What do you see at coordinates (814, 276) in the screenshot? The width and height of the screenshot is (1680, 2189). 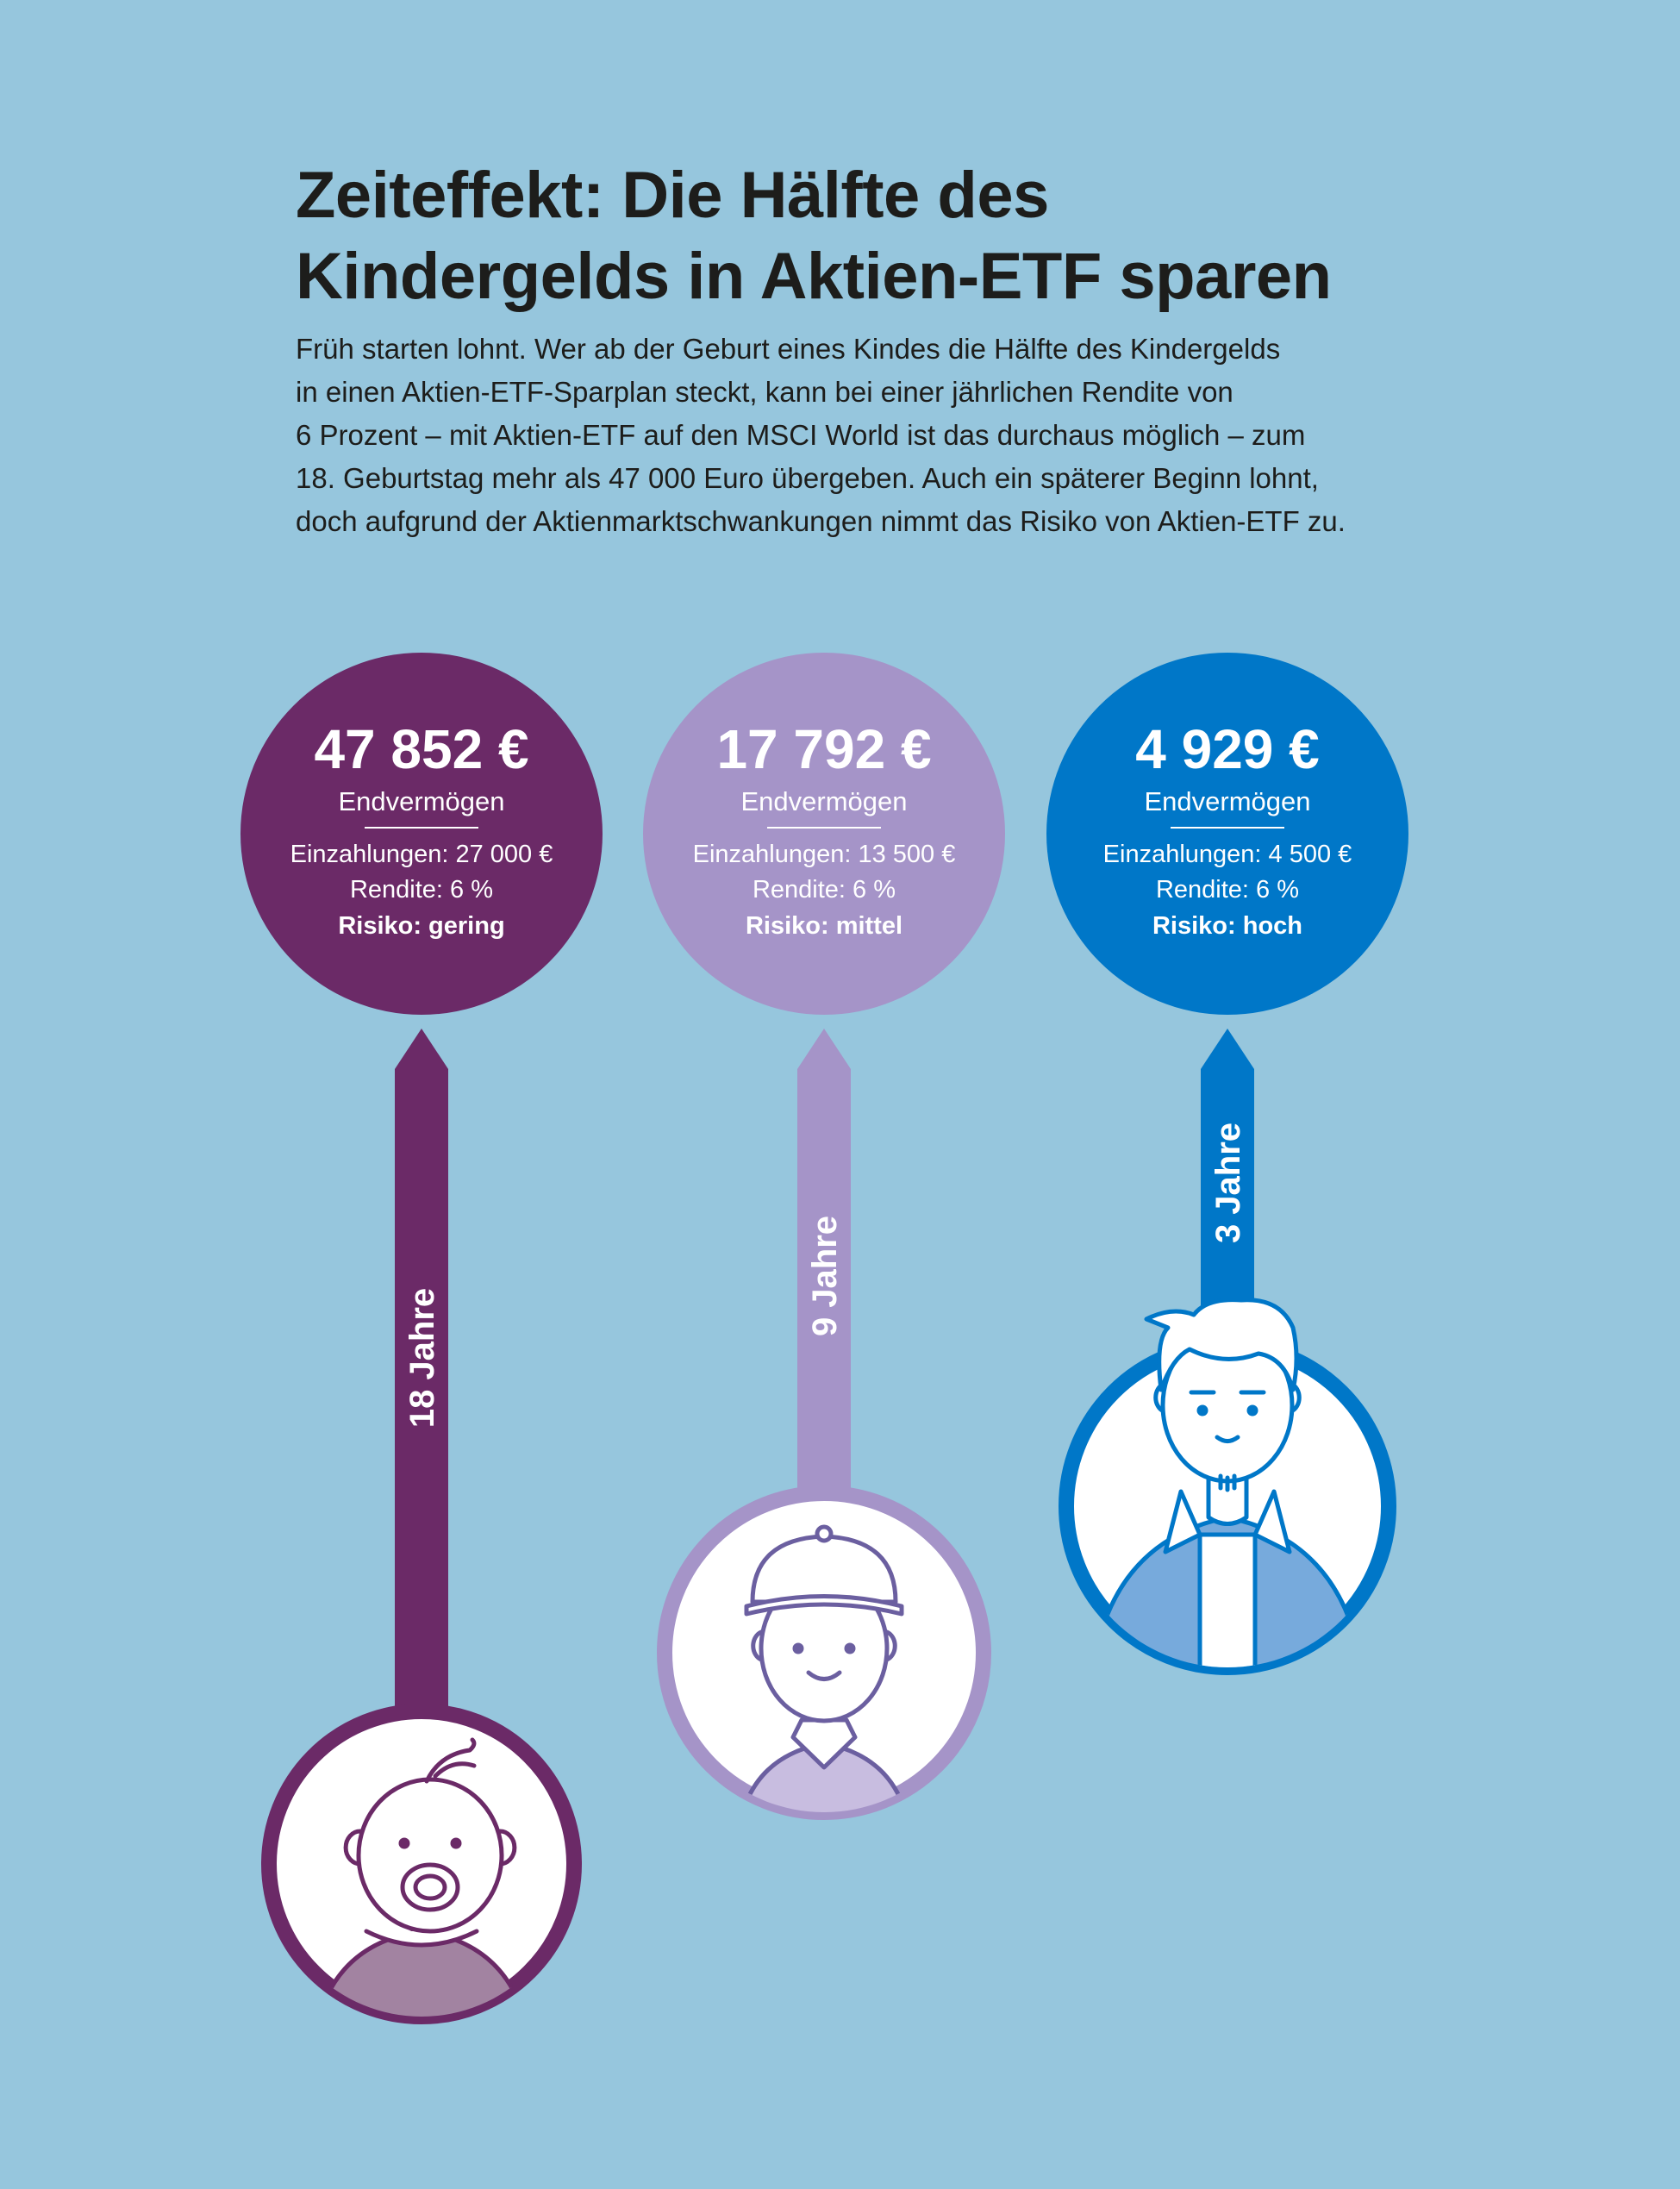 I see `title-line-2: Kindergelds in Aktien-ETF sparen` at bounding box center [814, 276].